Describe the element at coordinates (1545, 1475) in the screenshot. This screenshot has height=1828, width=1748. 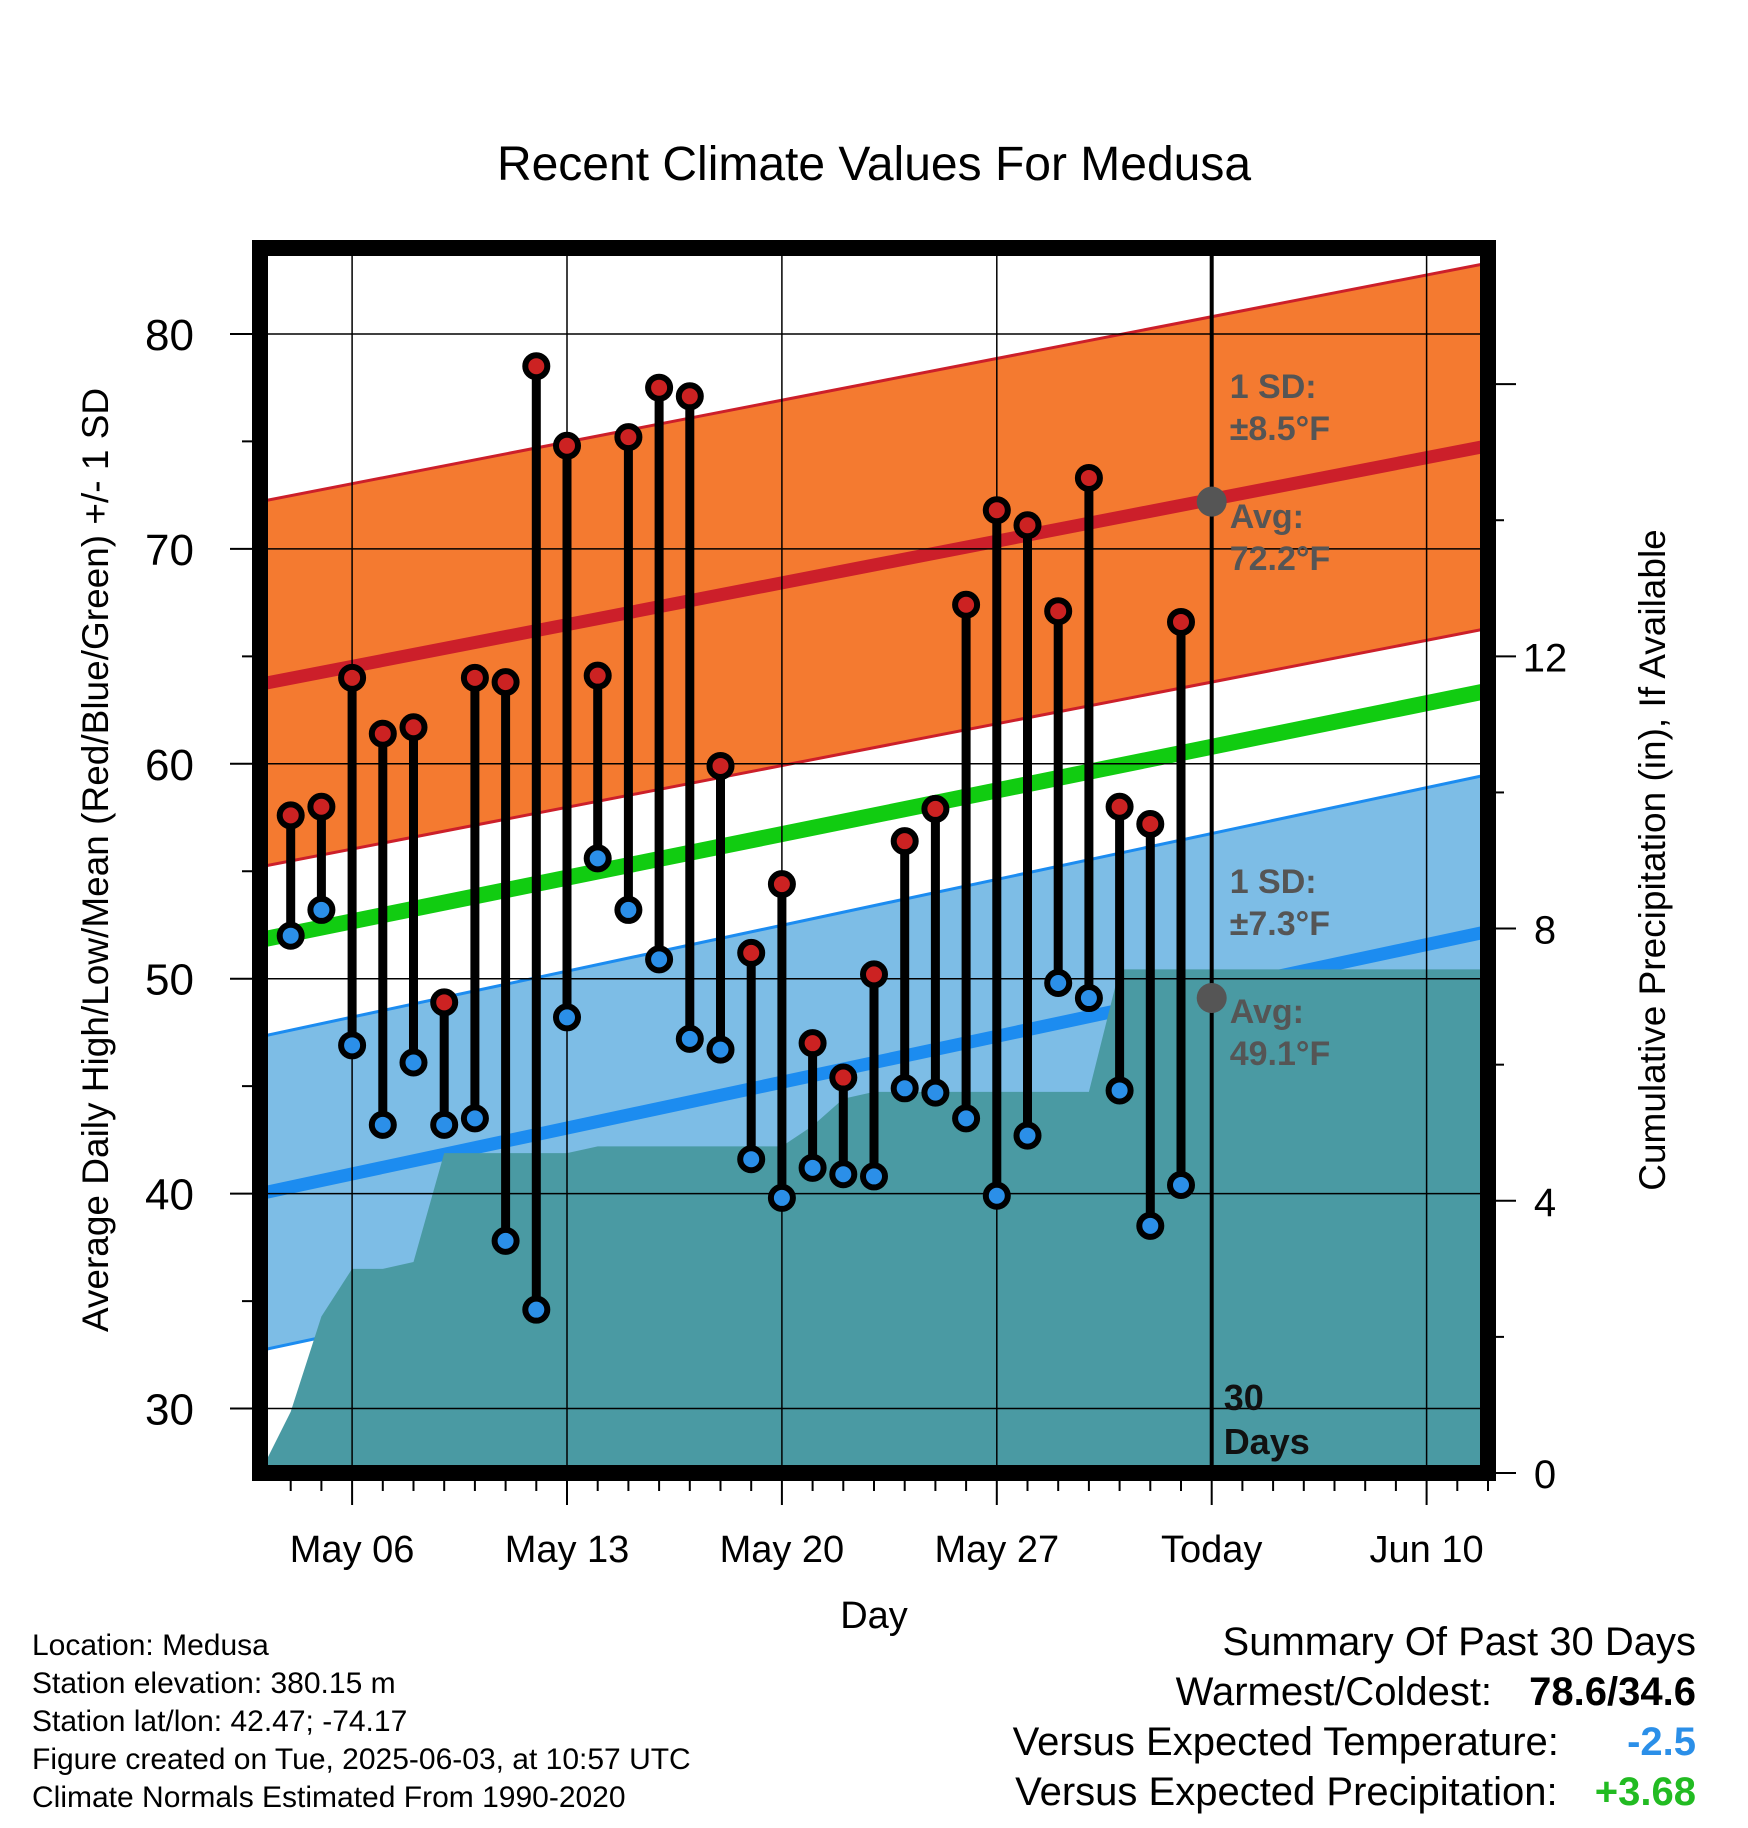
I see `y2-tick-label: 0` at that location.